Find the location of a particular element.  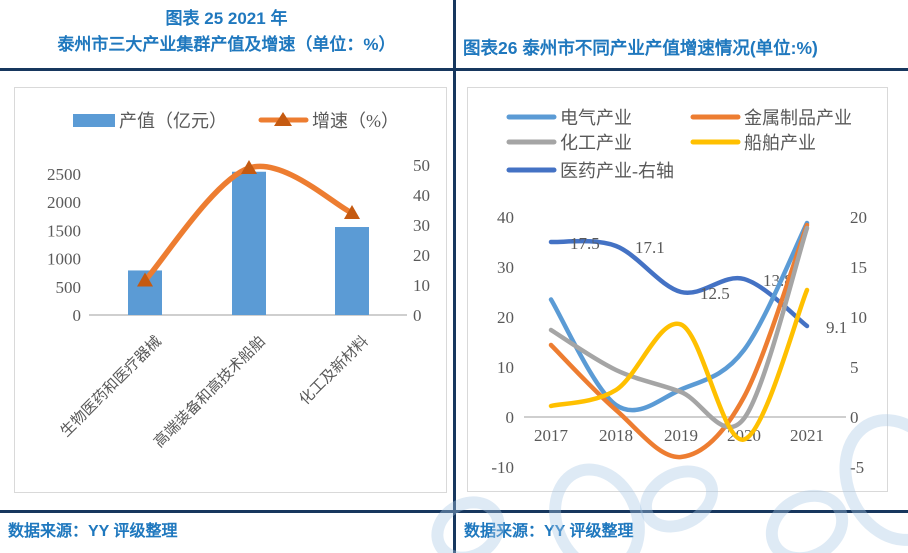

svg-text: 高端装备和高技术船舶 is located at coordinates (210, 392).